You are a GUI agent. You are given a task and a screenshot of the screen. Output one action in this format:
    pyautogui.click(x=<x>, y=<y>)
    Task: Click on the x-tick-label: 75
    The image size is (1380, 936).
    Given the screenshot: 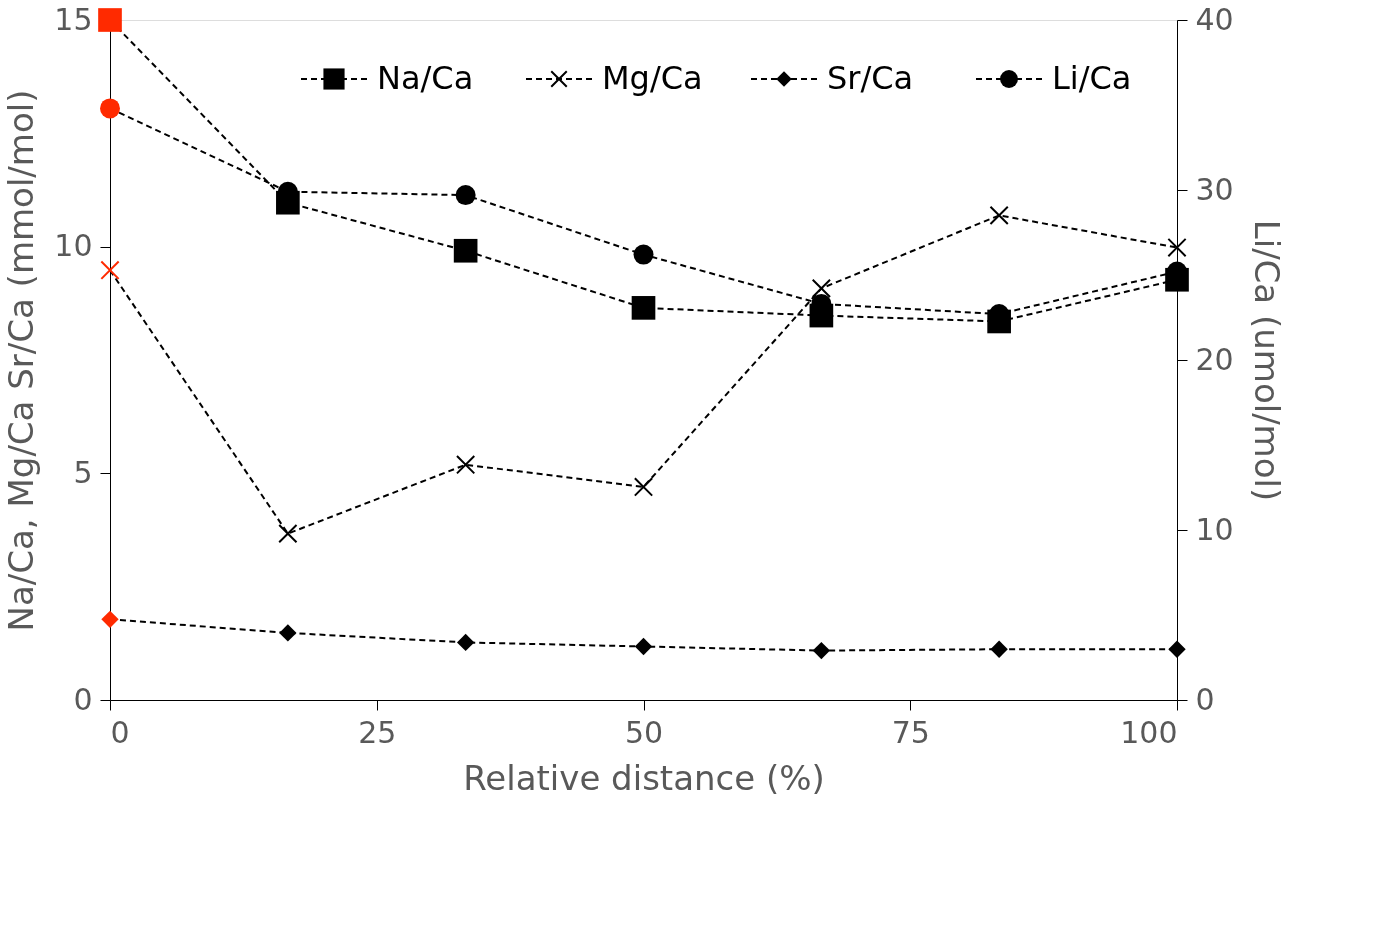 What is the action you would take?
    pyautogui.click(x=910, y=732)
    